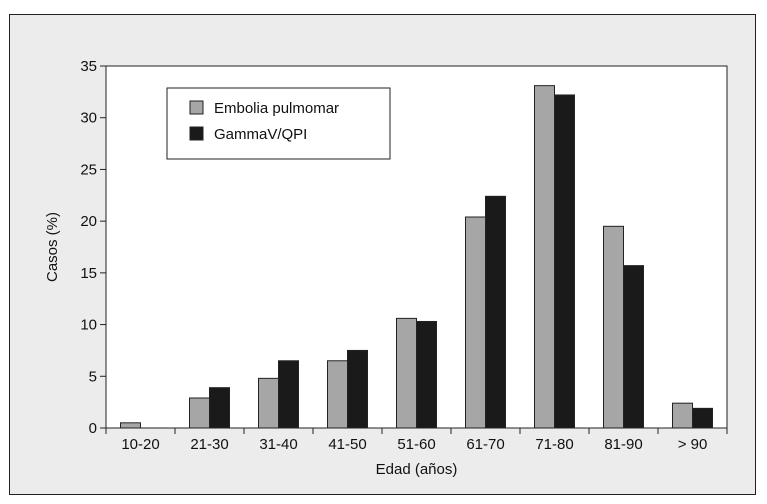  I want to click on x-axis-title: Edad (años), so click(417, 469).